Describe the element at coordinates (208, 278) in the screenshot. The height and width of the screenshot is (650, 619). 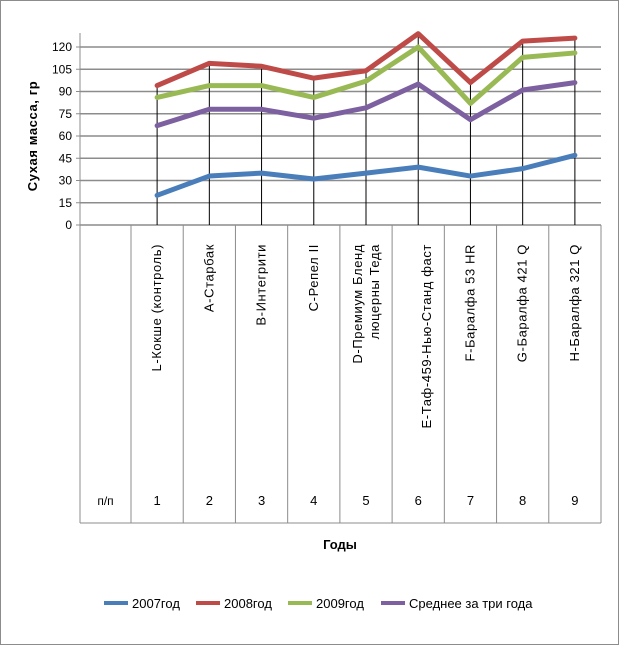
I see `category-label: A-Старбак` at that location.